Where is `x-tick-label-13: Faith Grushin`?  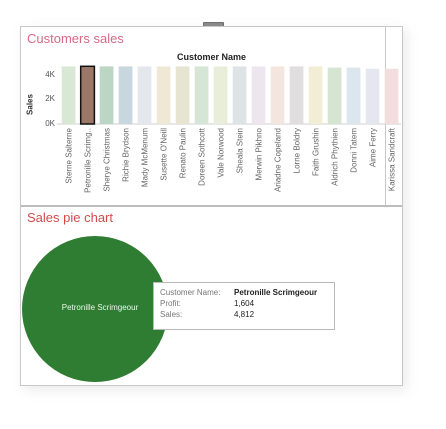
x-tick-label-13: Faith Grushin is located at coordinates (316, 152).